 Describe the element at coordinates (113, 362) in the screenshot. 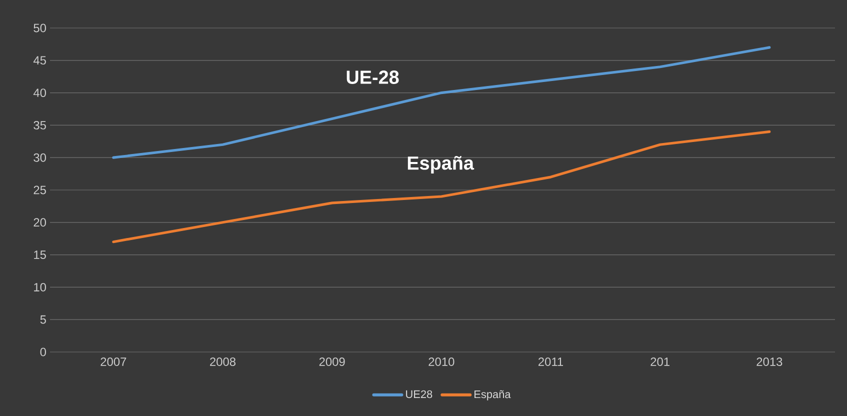

I see `x-tick-label: 2007` at that location.